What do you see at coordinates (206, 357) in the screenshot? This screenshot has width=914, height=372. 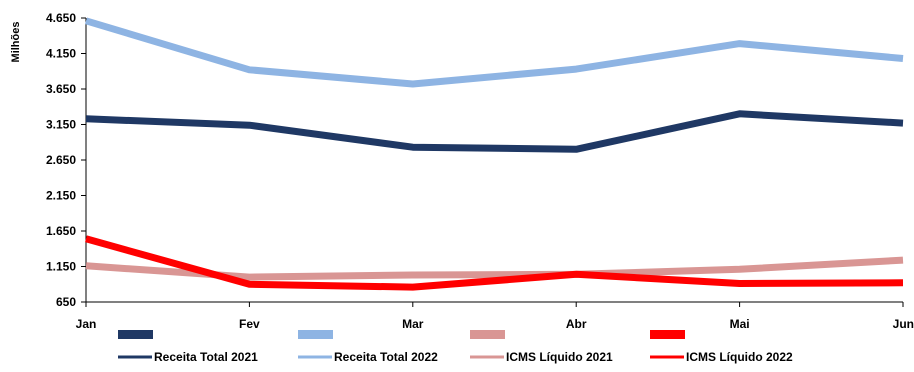 I see `legend-label-1: Receita Total 2021` at bounding box center [206, 357].